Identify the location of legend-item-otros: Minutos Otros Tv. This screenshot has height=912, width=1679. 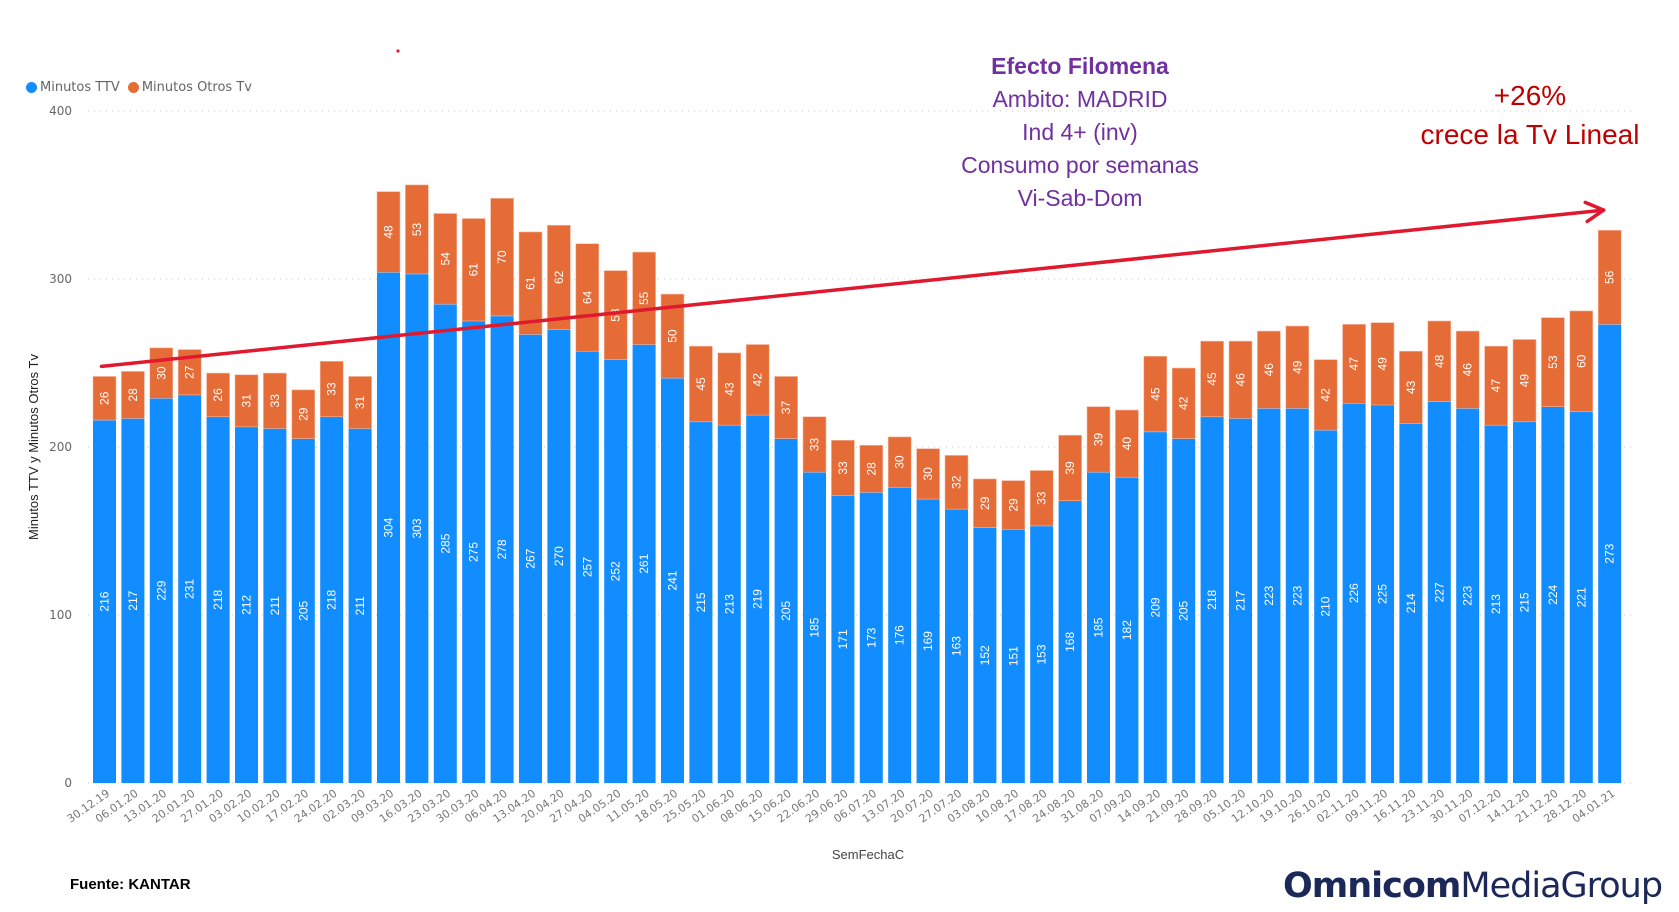
(189, 87).